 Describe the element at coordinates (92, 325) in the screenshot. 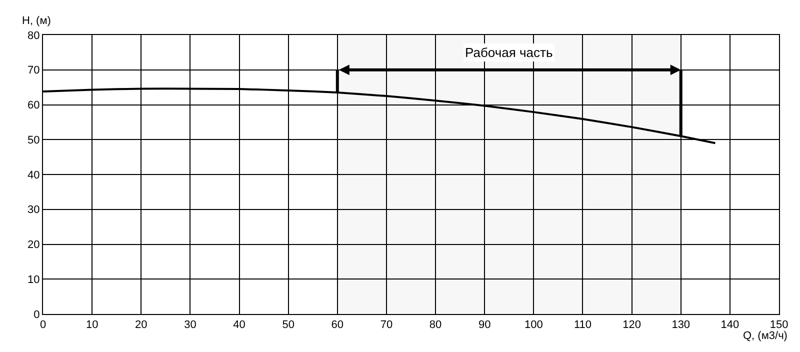

I see `x-tick-label: 10` at that location.